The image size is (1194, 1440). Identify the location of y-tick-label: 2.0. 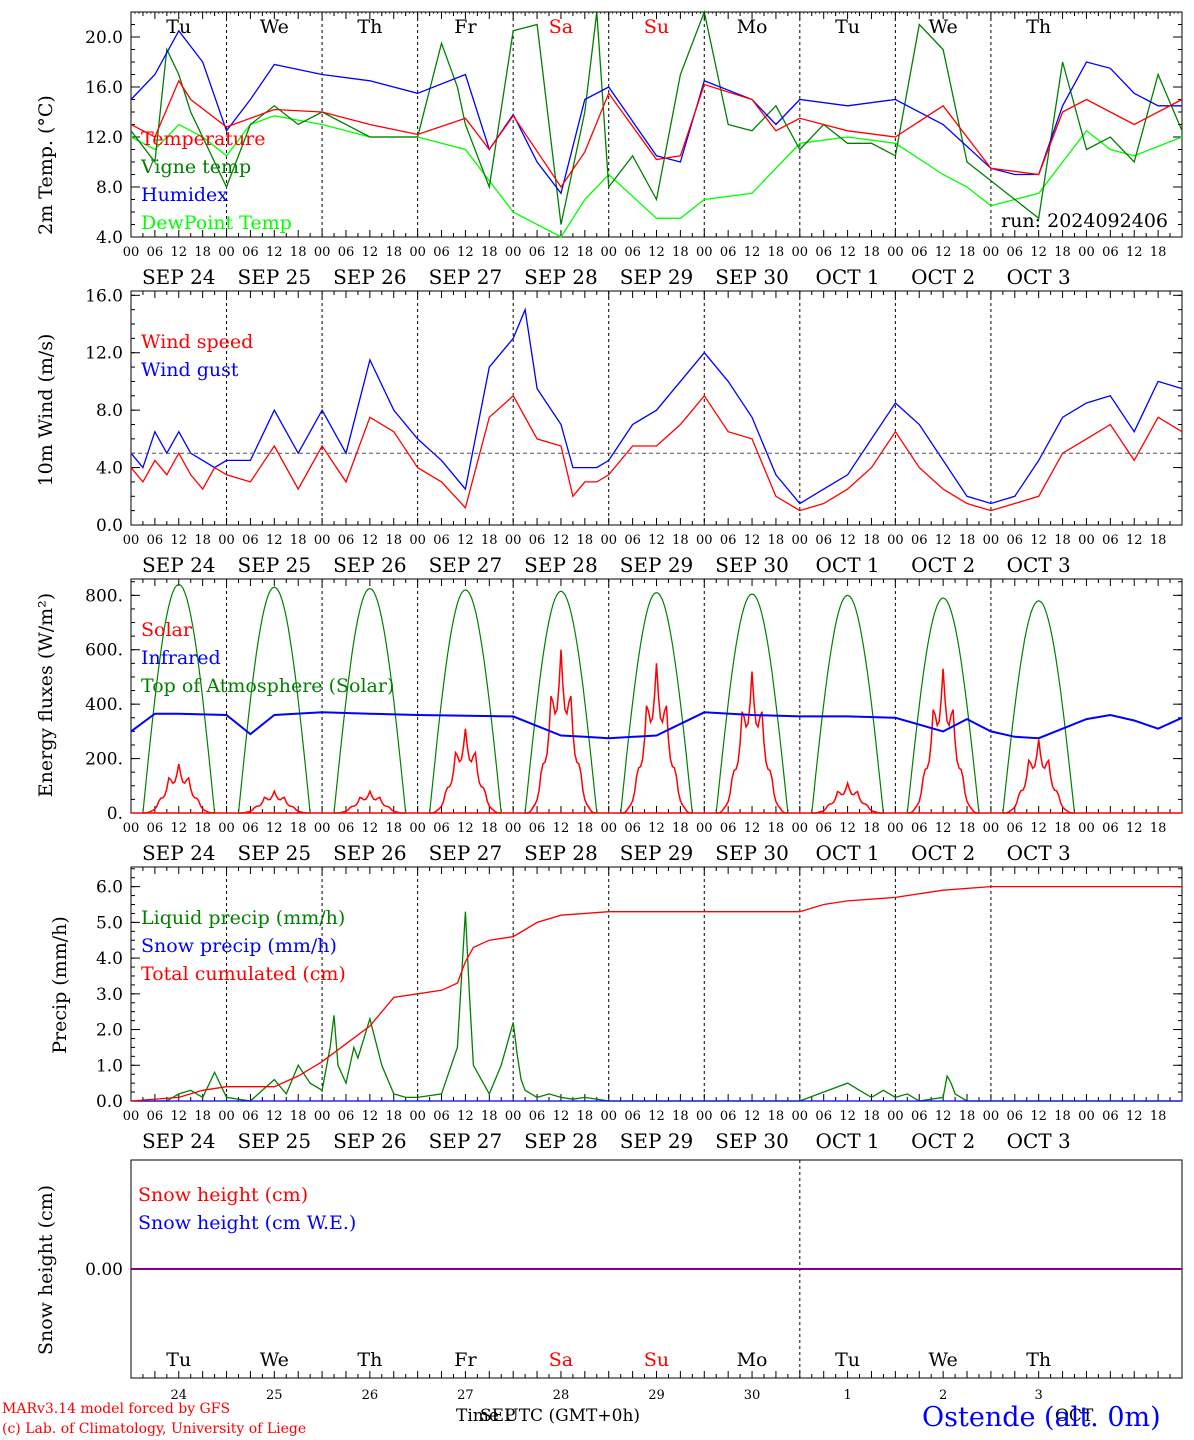
(109, 1031).